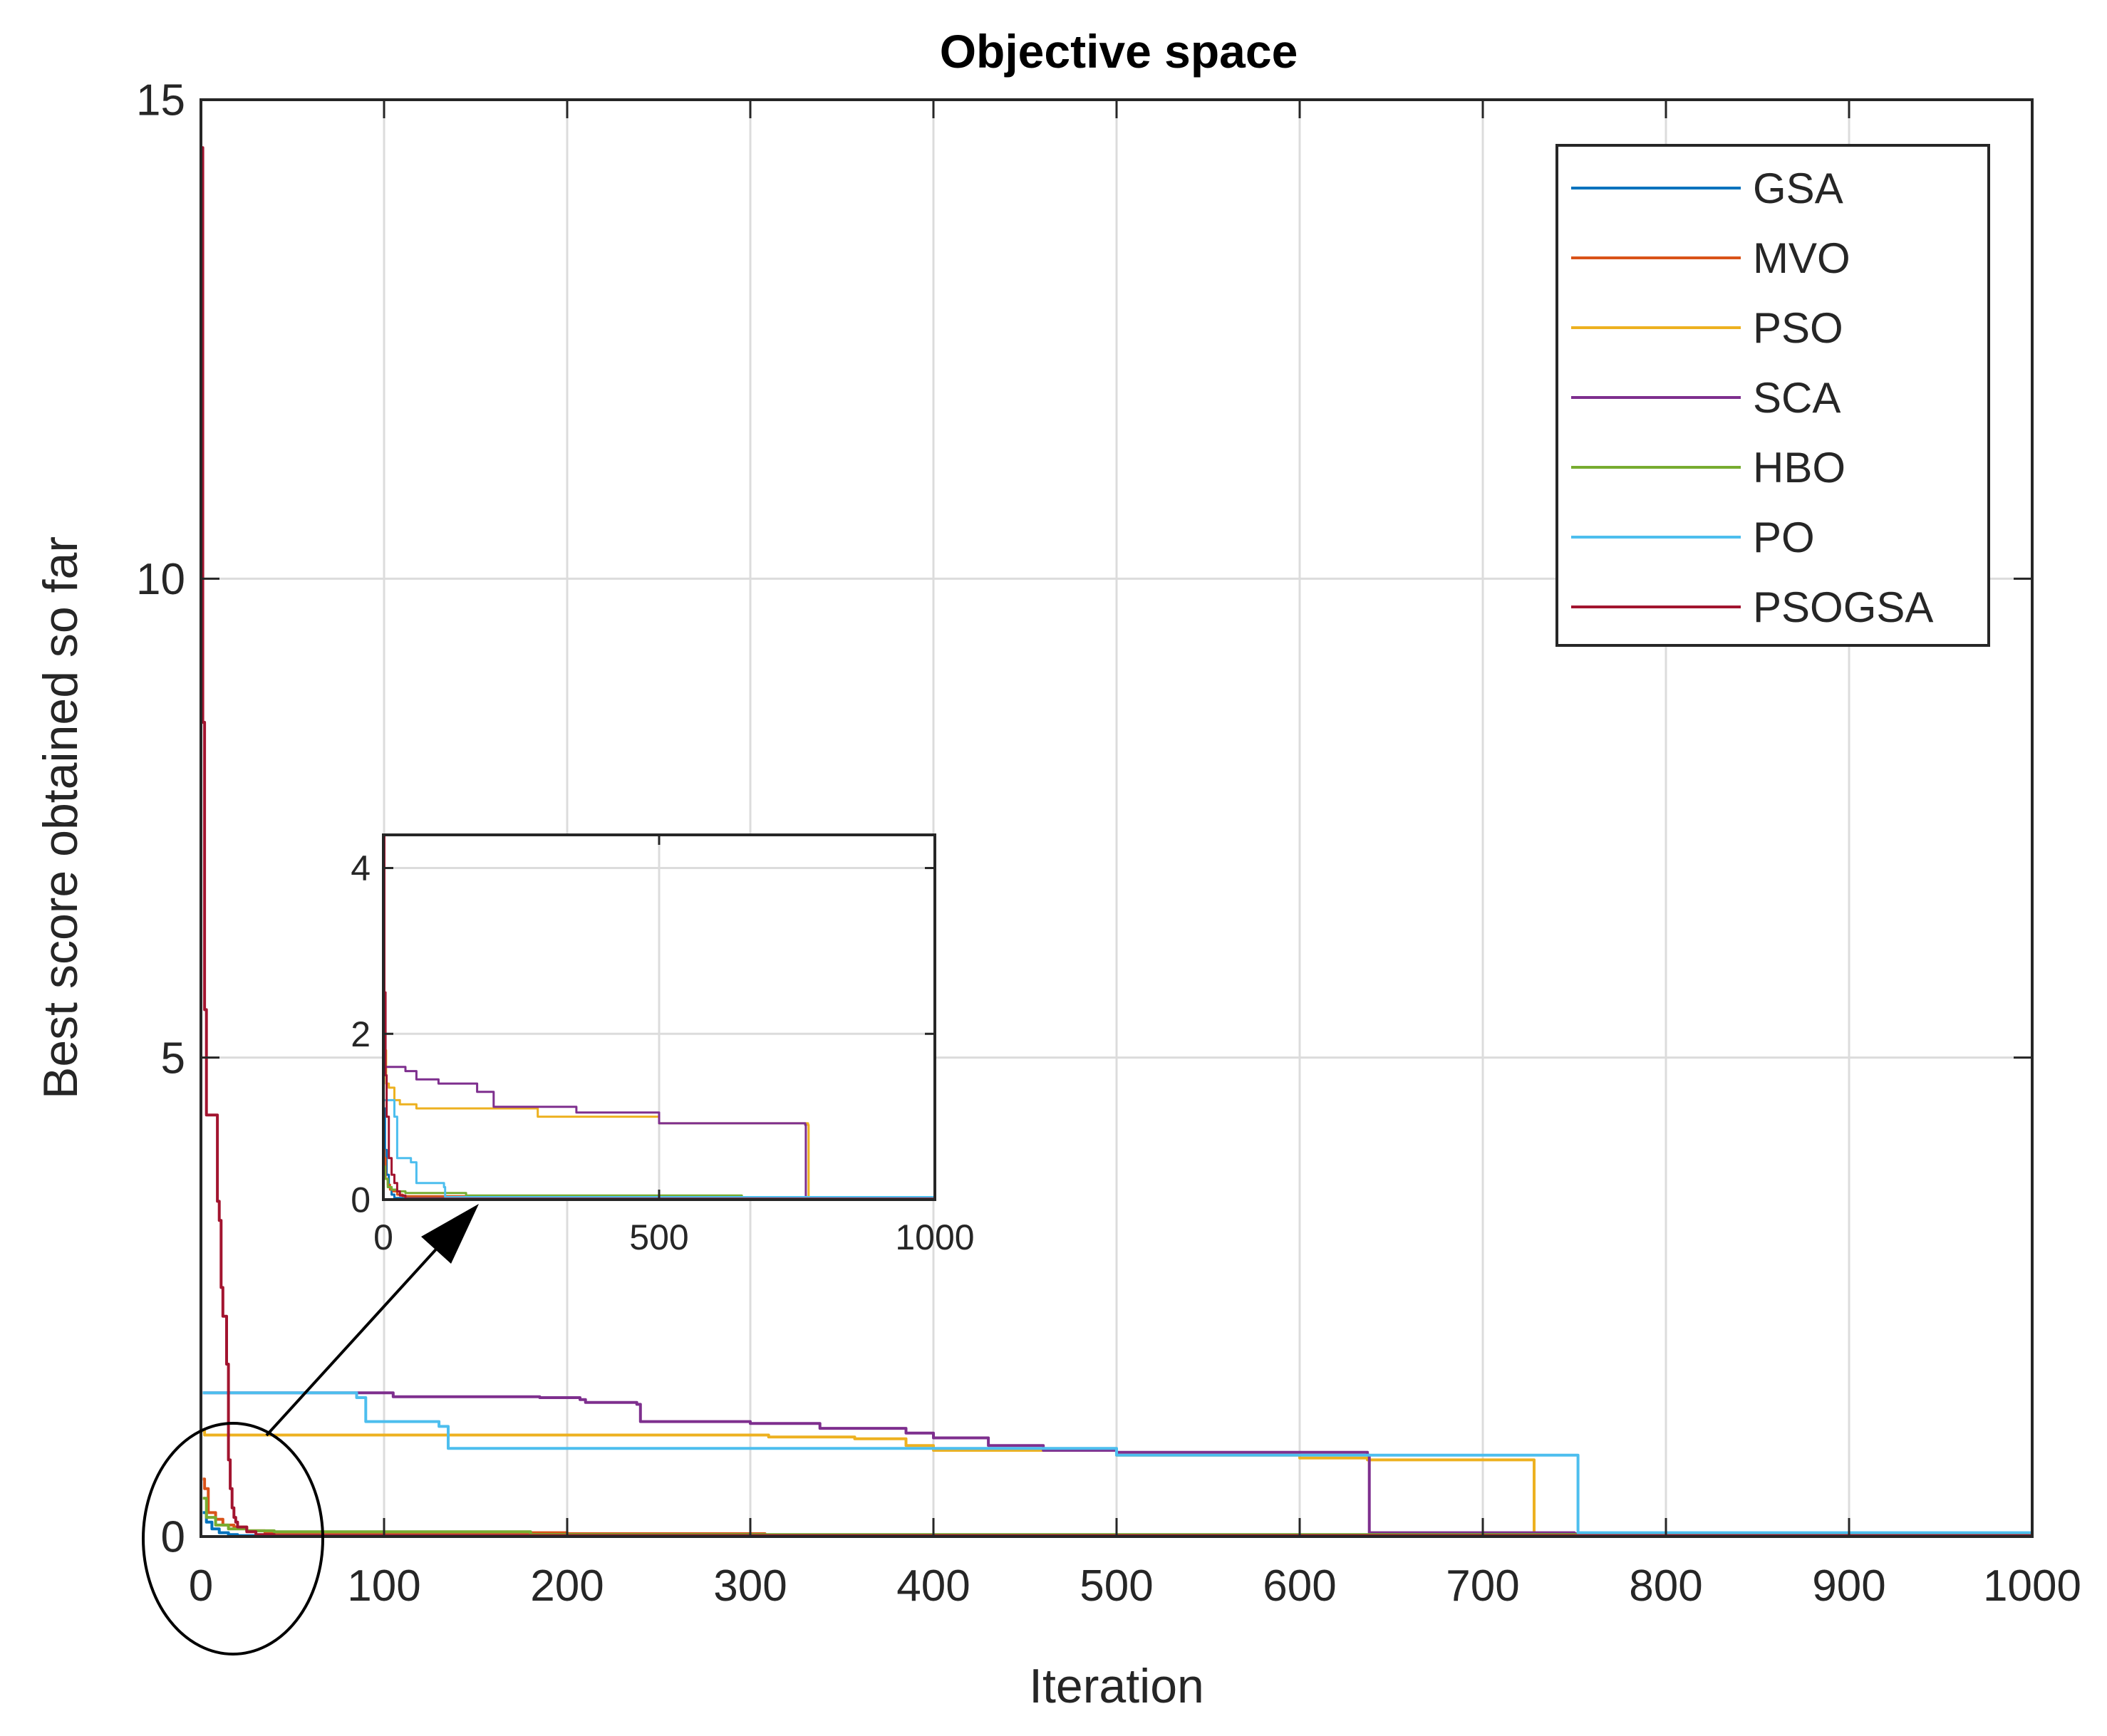  What do you see at coordinates (383, 1237) in the screenshot?
I see `inset-x-tick-label: 0` at bounding box center [383, 1237].